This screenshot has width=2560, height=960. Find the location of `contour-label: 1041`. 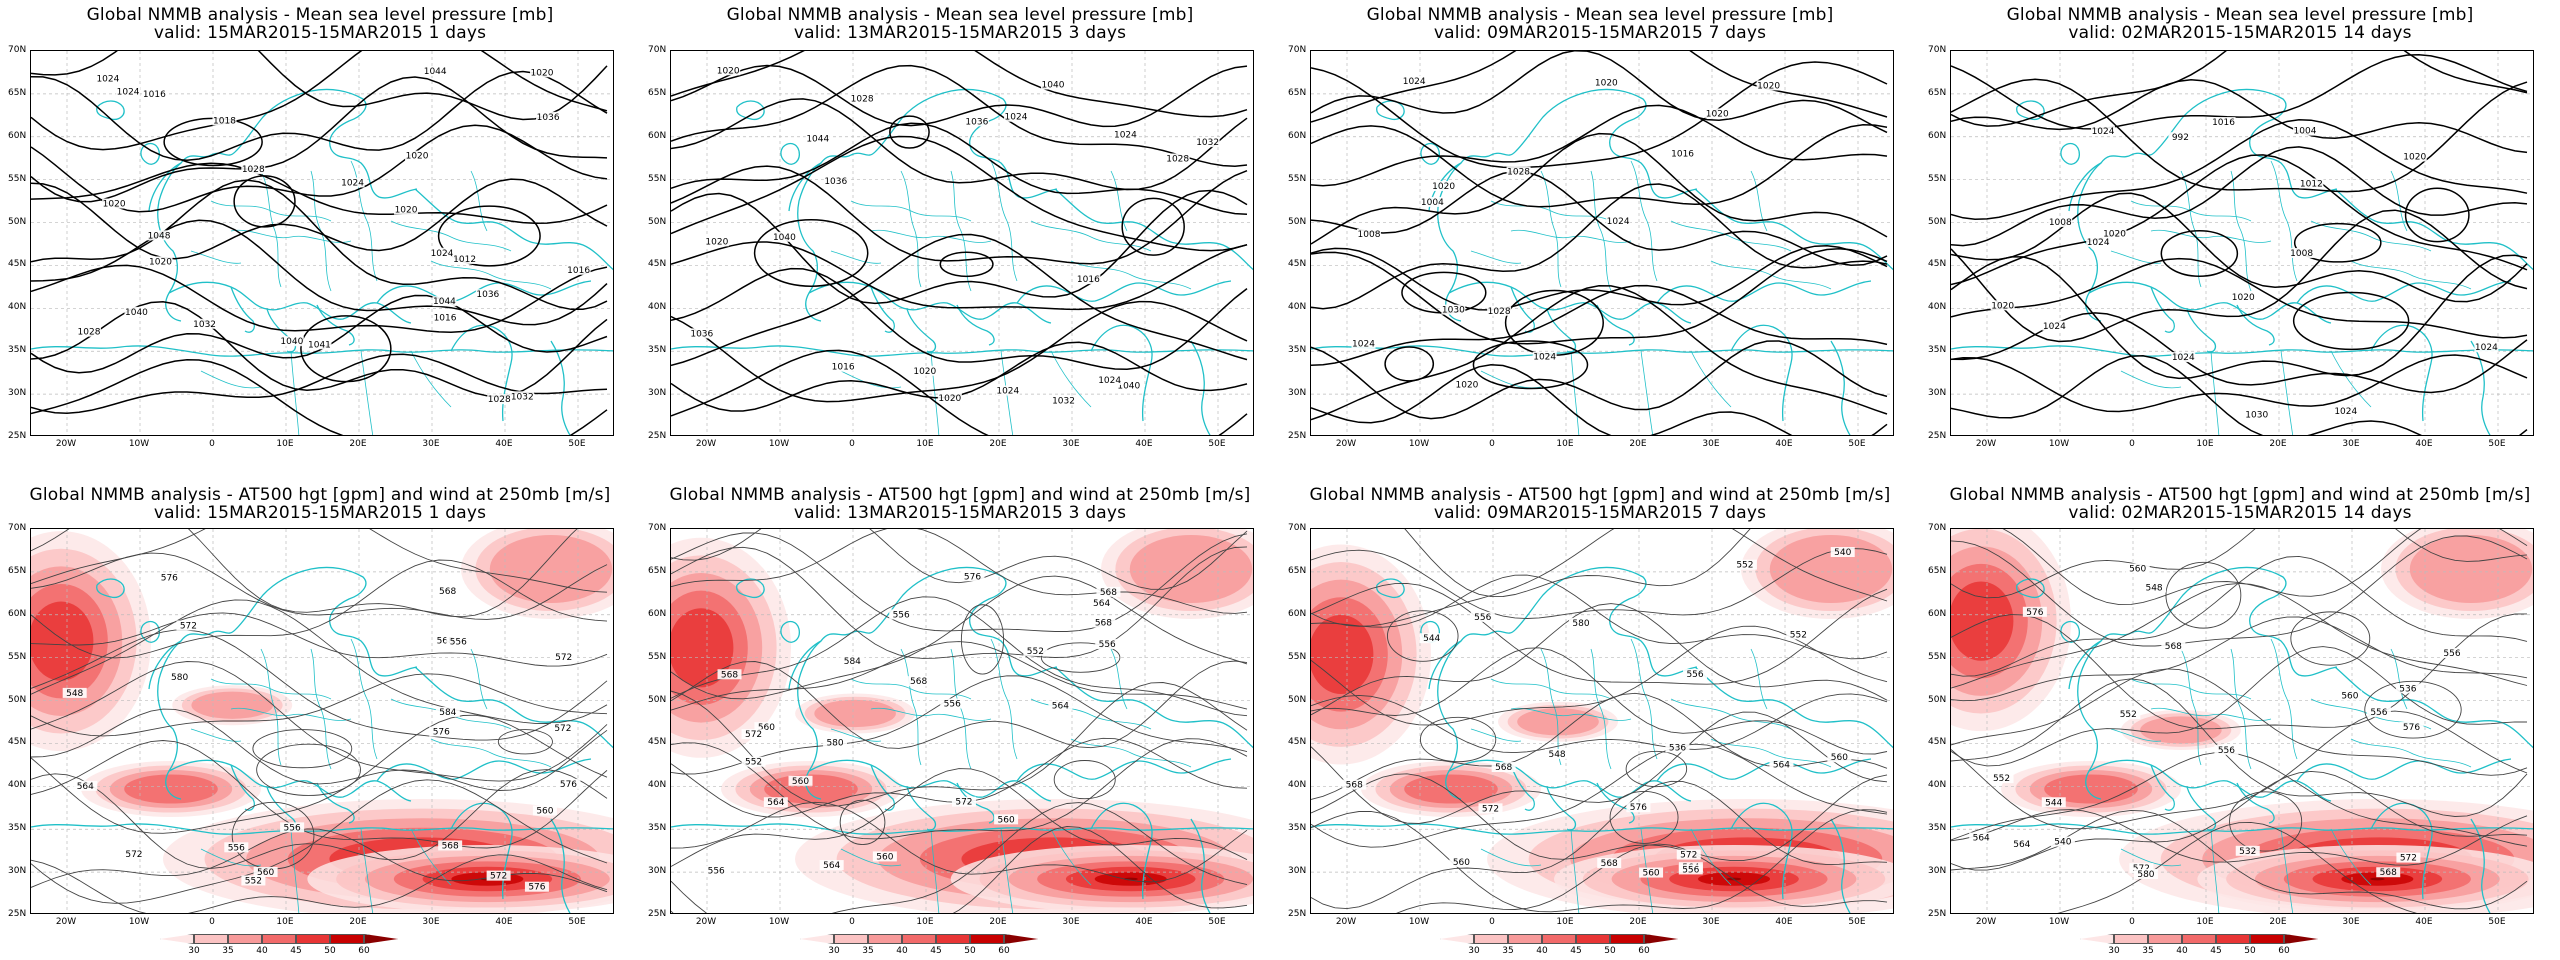

contour-label: 1041 is located at coordinates (319, 345).